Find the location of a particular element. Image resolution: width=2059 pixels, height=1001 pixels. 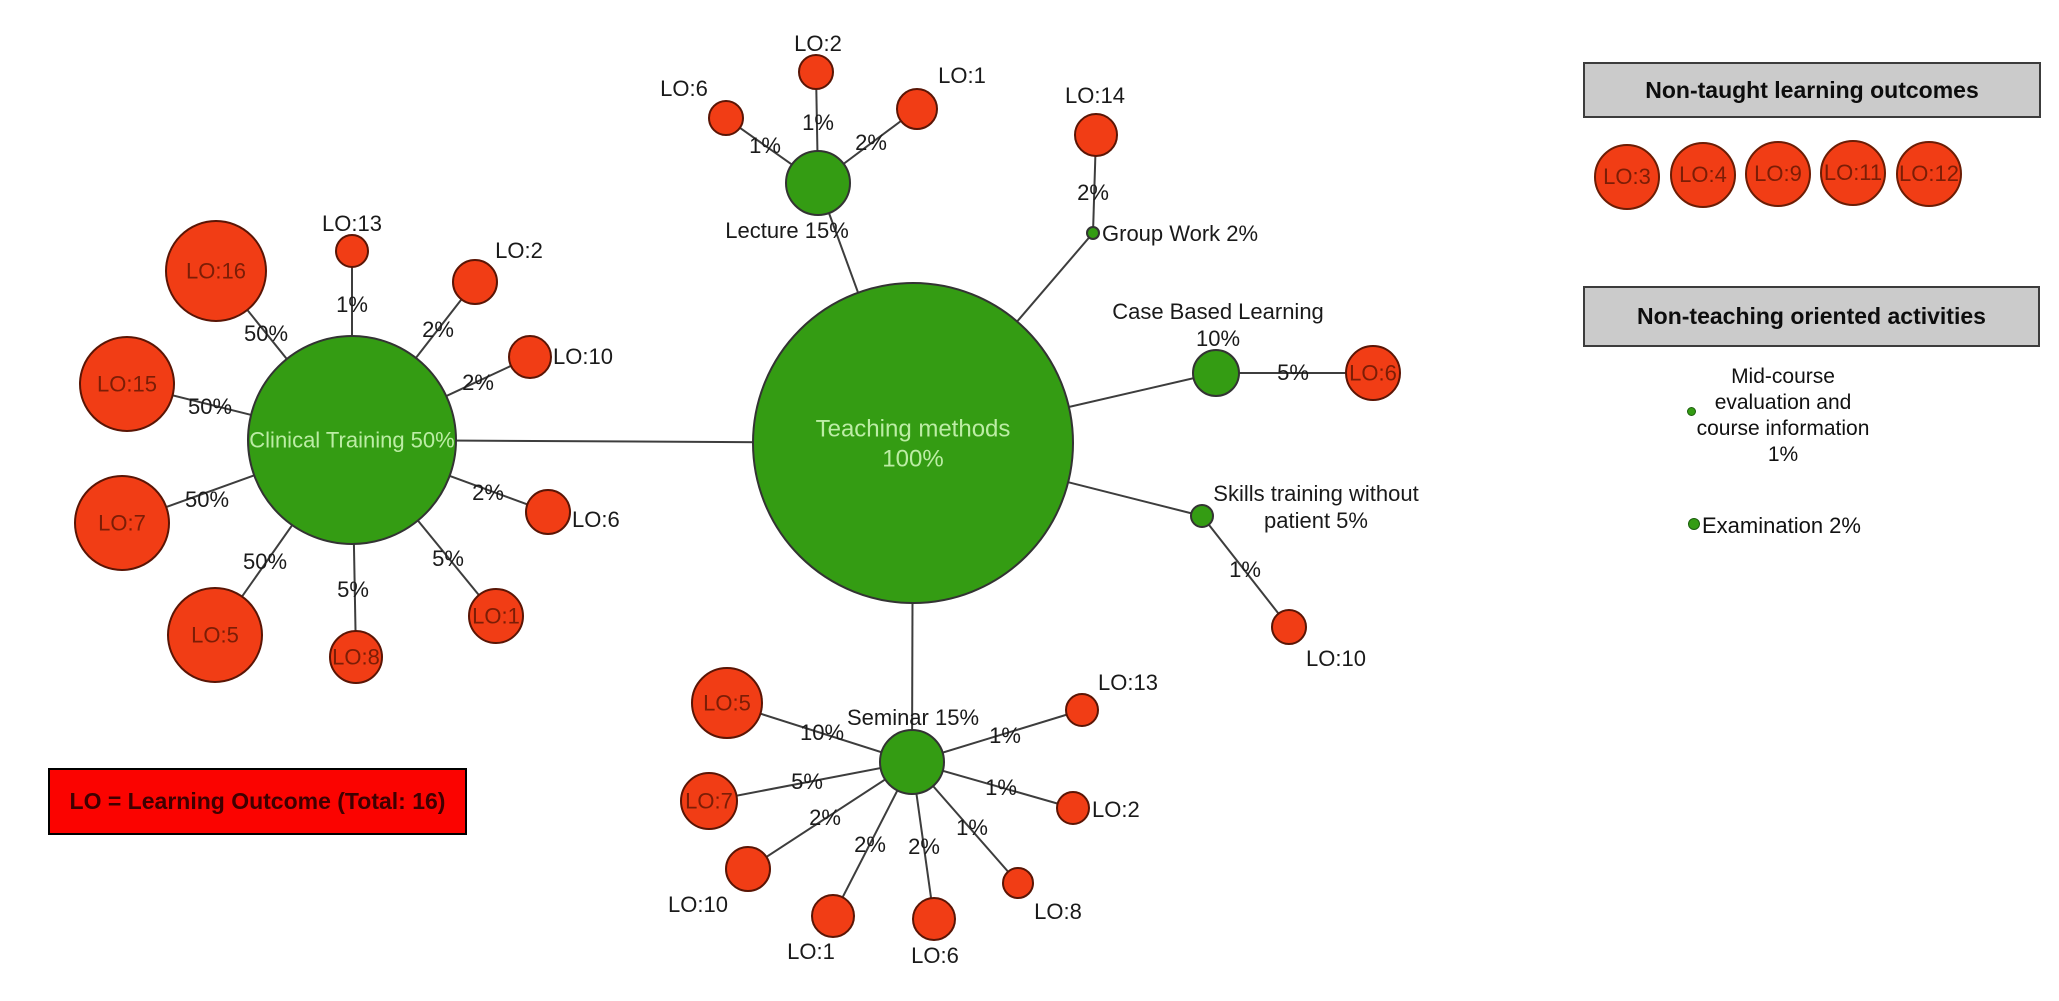

edge-label-clinical-c-lo6: 2% is located at coordinates (488, 492).